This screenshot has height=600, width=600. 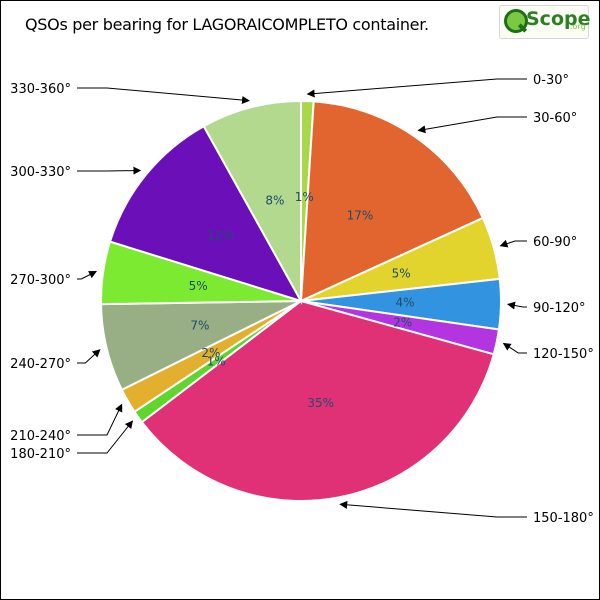 I want to click on slice-label-330-360: 330-360°, so click(x=40, y=89).